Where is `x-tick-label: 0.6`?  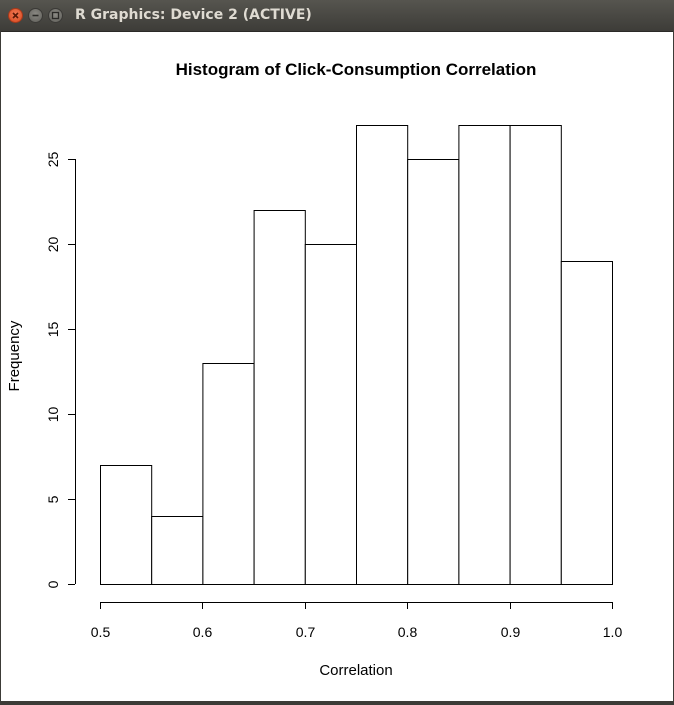 x-tick-label: 0.6 is located at coordinates (203, 632).